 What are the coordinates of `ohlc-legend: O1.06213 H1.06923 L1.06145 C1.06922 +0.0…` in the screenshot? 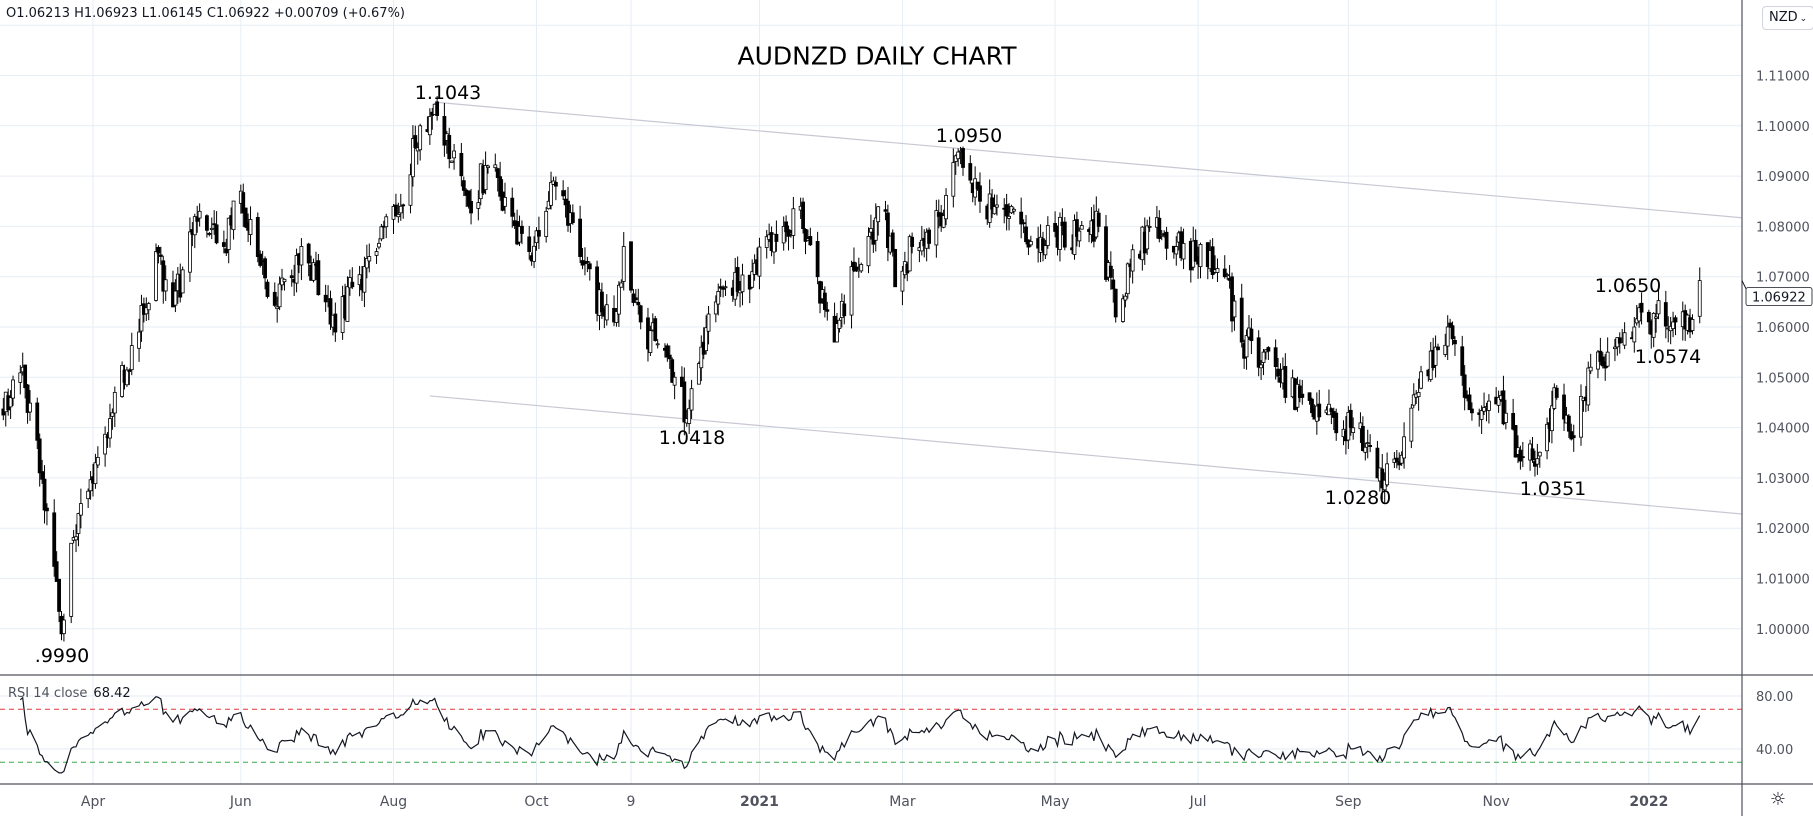 It's located at (206, 13).